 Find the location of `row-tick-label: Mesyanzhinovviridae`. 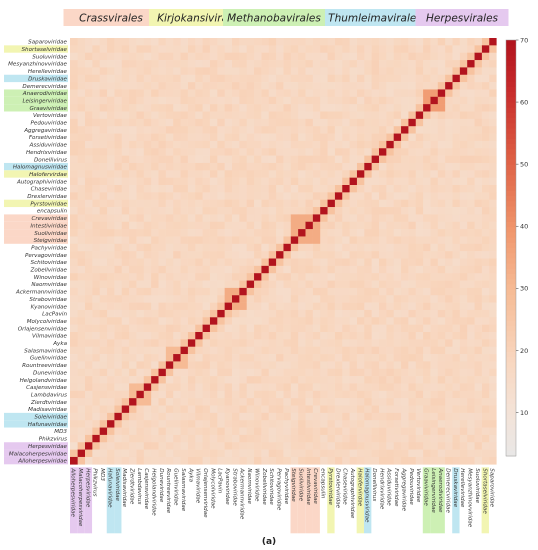

row-tick-label: Mesyanzhinovviridae is located at coordinates (37, 65).